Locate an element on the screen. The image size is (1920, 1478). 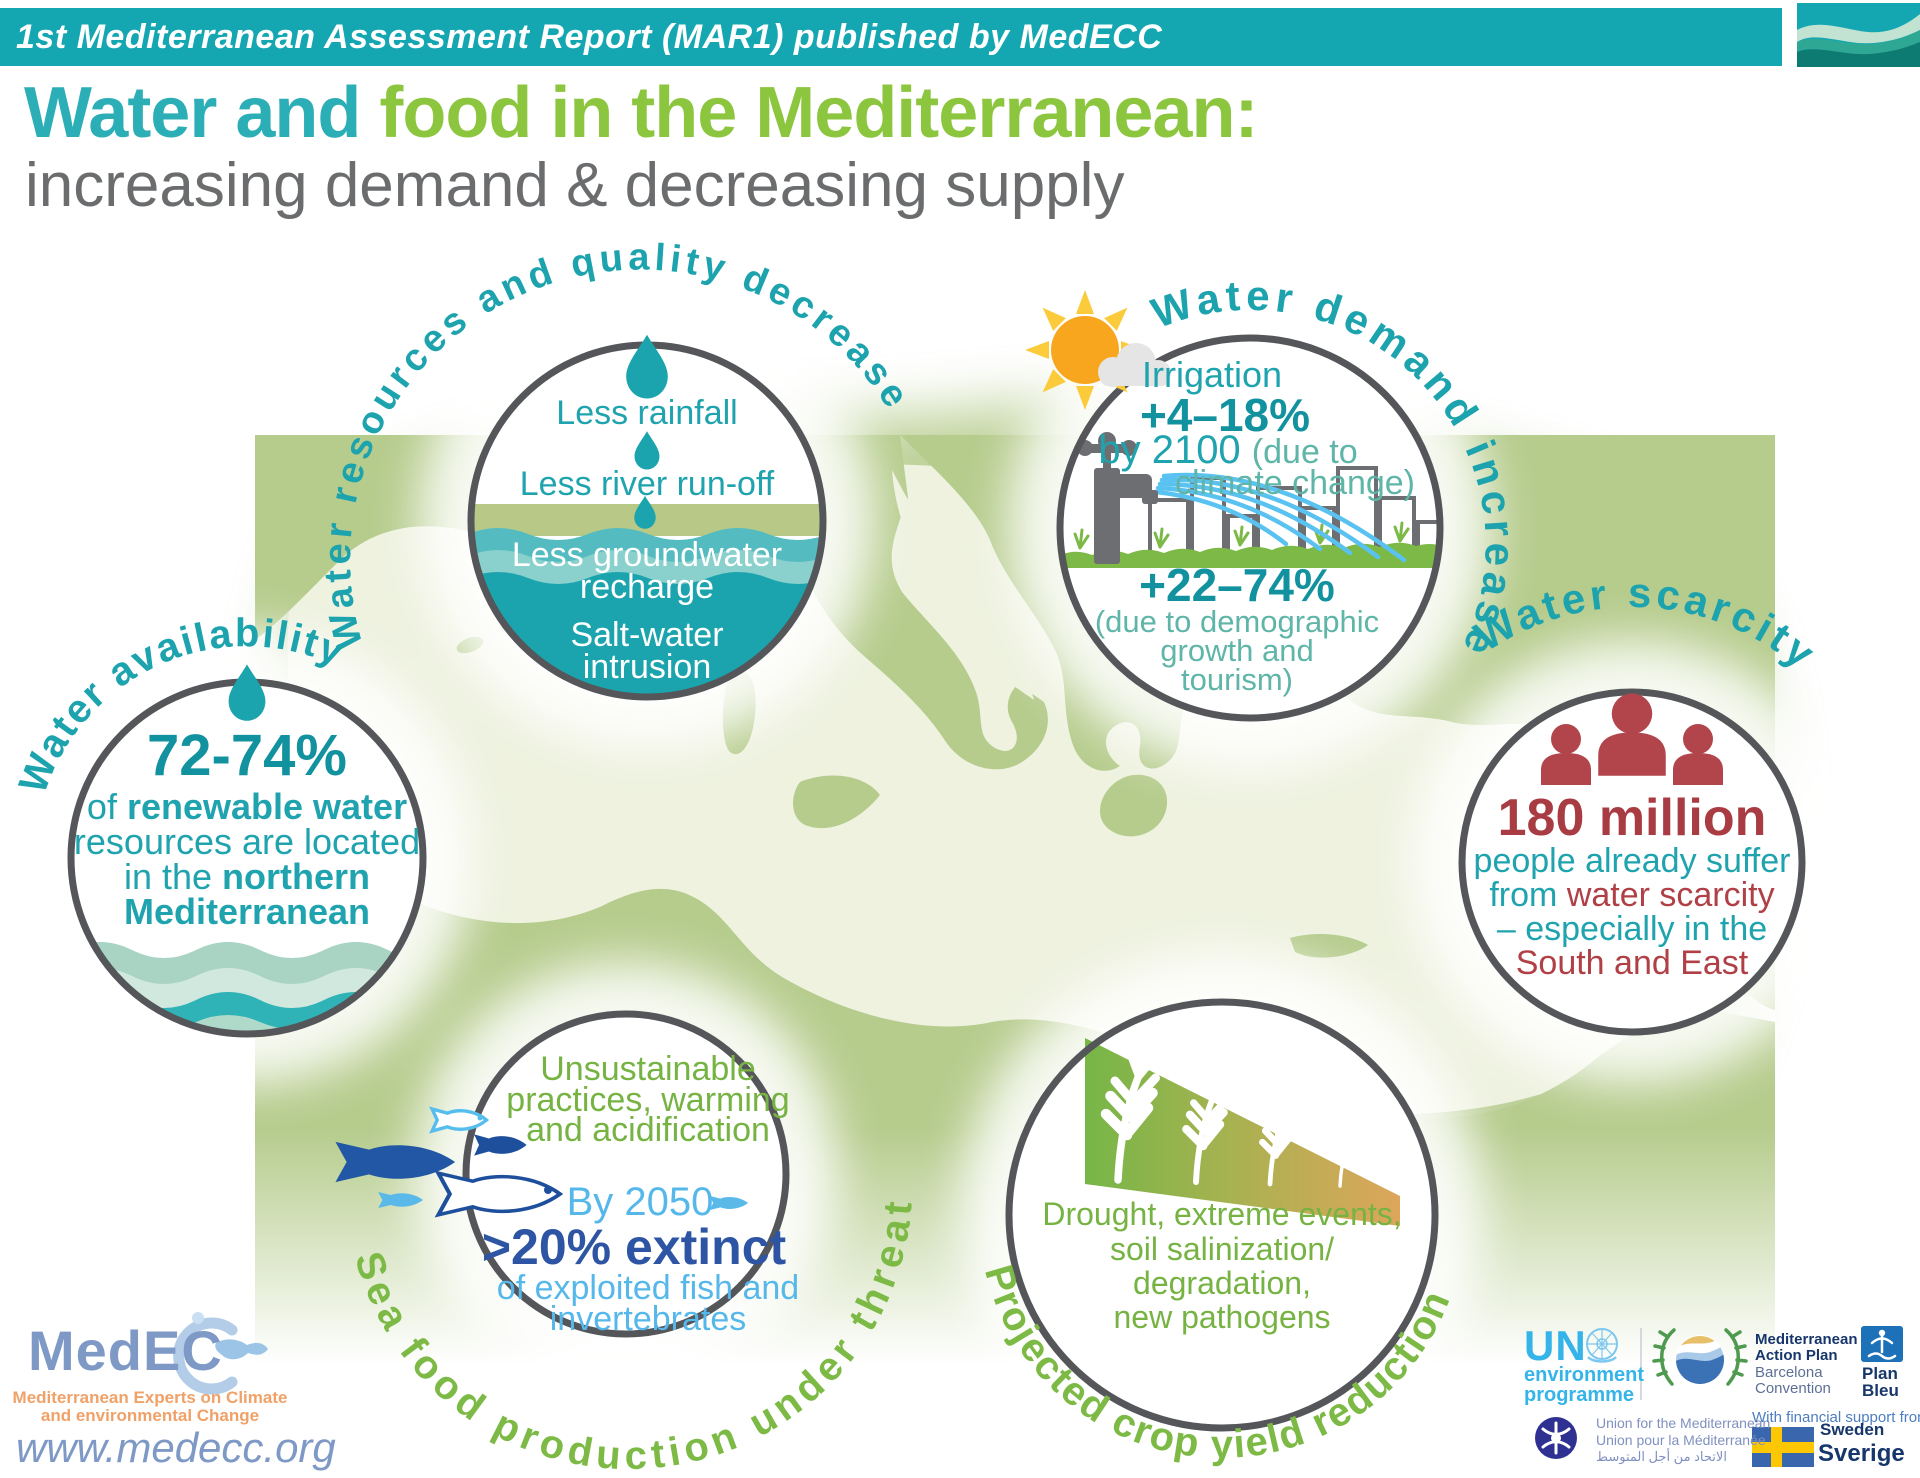
ufm-line-ar: الاتحاد من أجل المتوسط is located at coordinates (1661, 1456).